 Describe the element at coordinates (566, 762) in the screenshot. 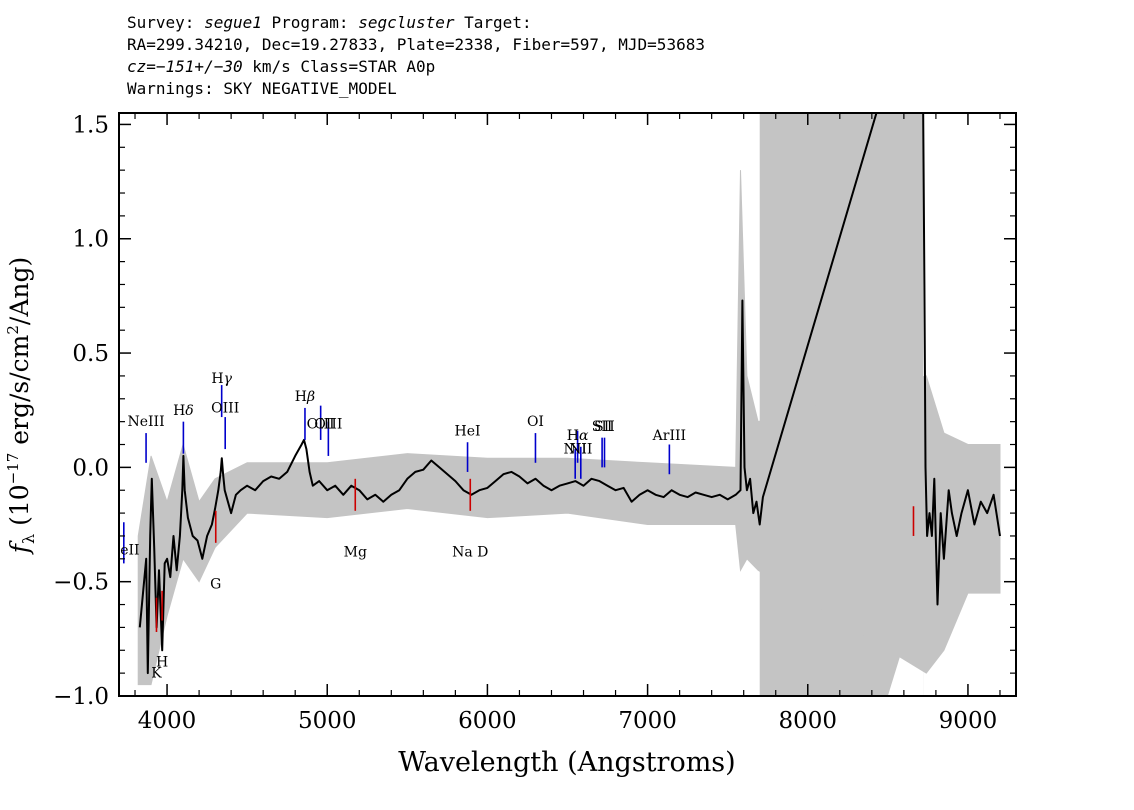

I see `x-axis-label: Wavelength (Angstroms)` at that location.